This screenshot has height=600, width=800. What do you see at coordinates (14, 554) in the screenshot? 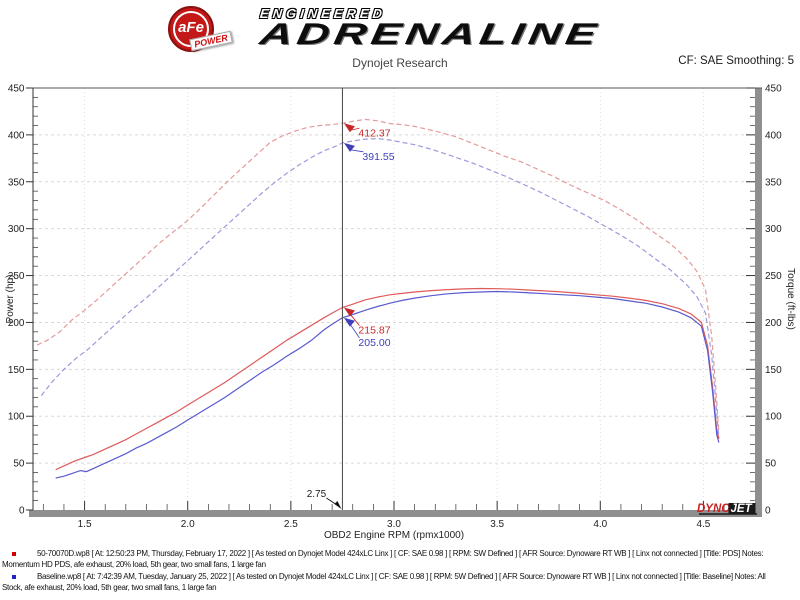
I see `run-pds-marker-icon` at bounding box center [14, 554].